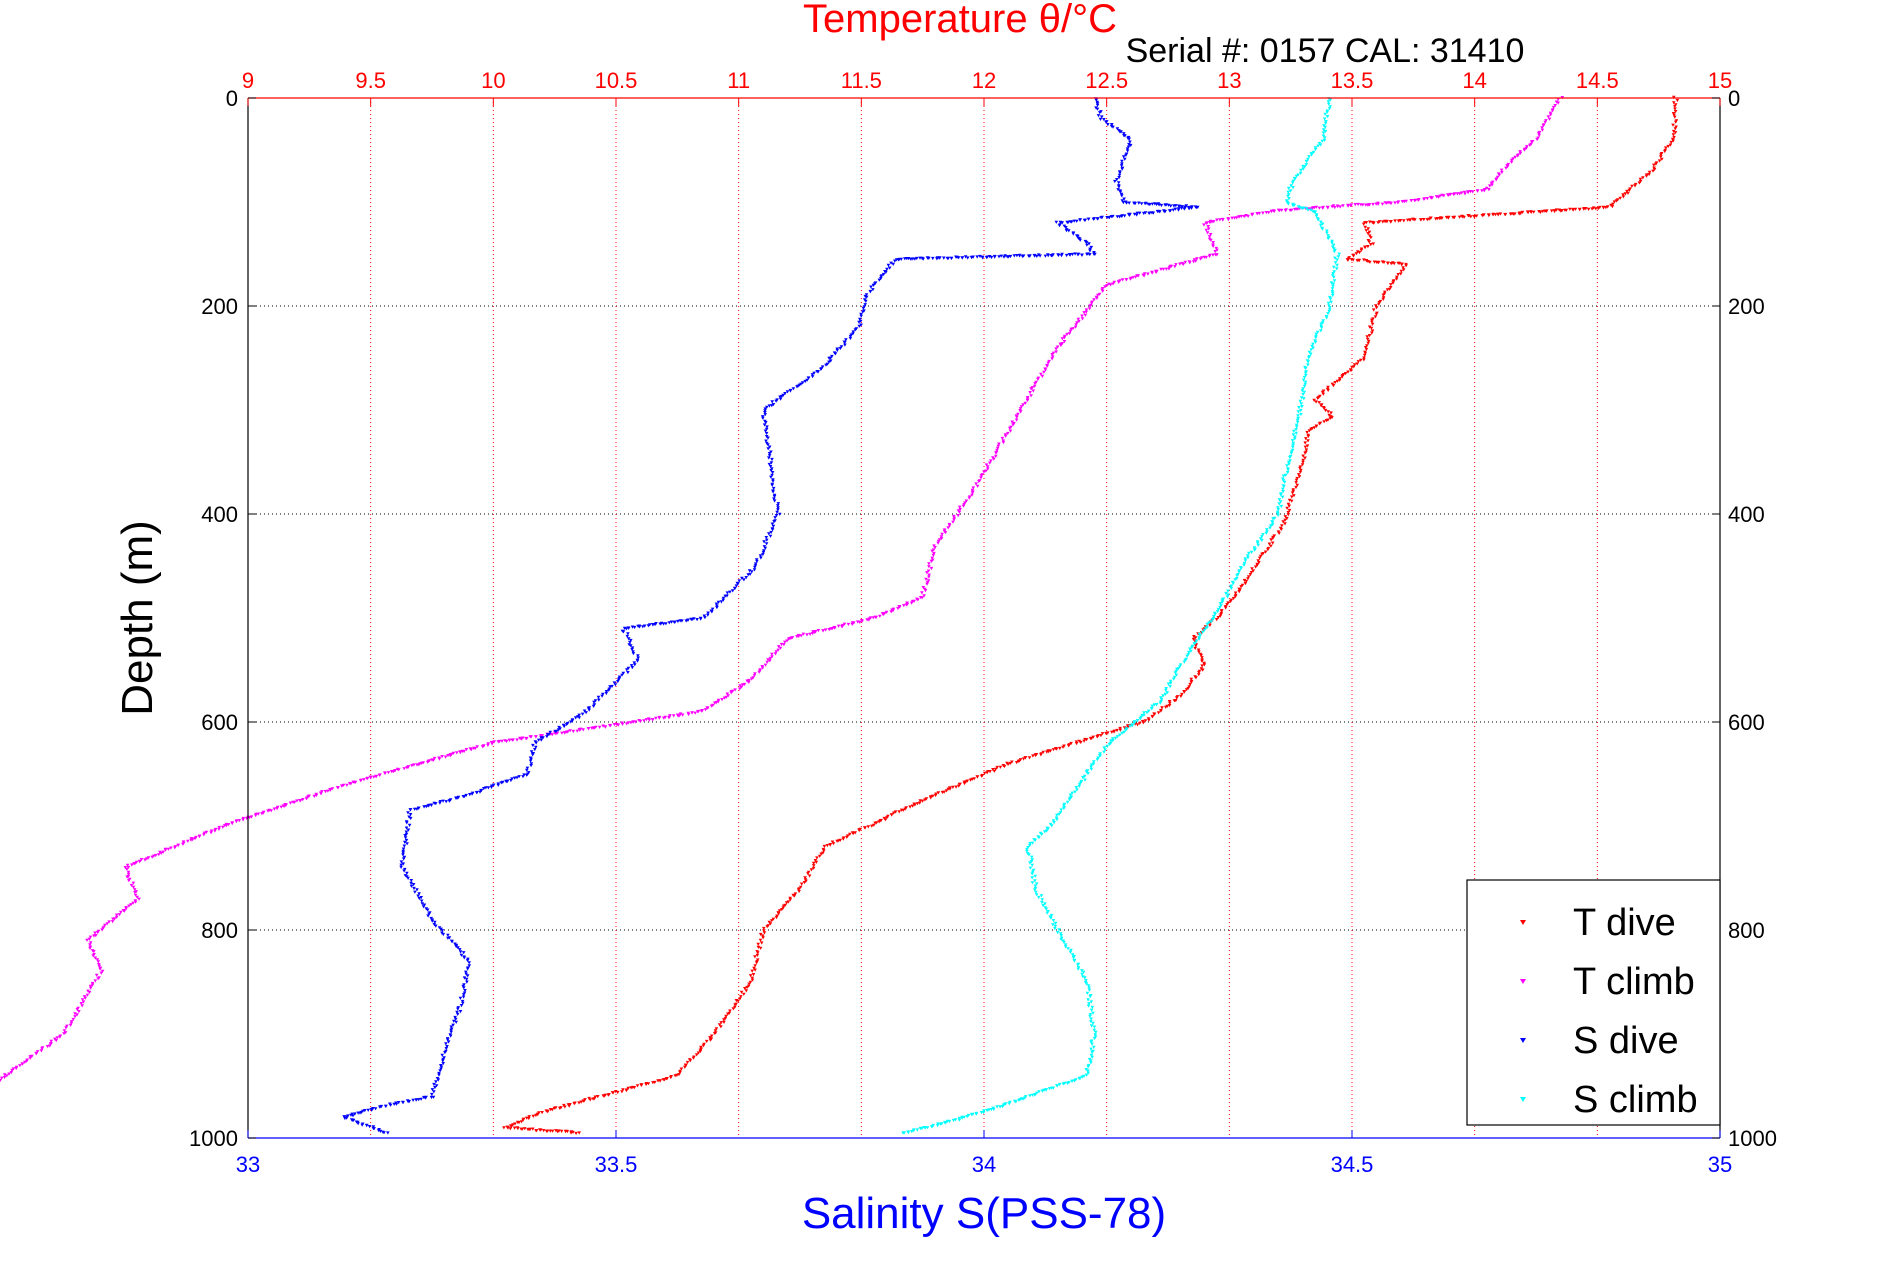  What do you see at coordinates (1229, 80) in the screenshot?
I see `temperature-tick-label: 13` at bounding box center [1229, 80].